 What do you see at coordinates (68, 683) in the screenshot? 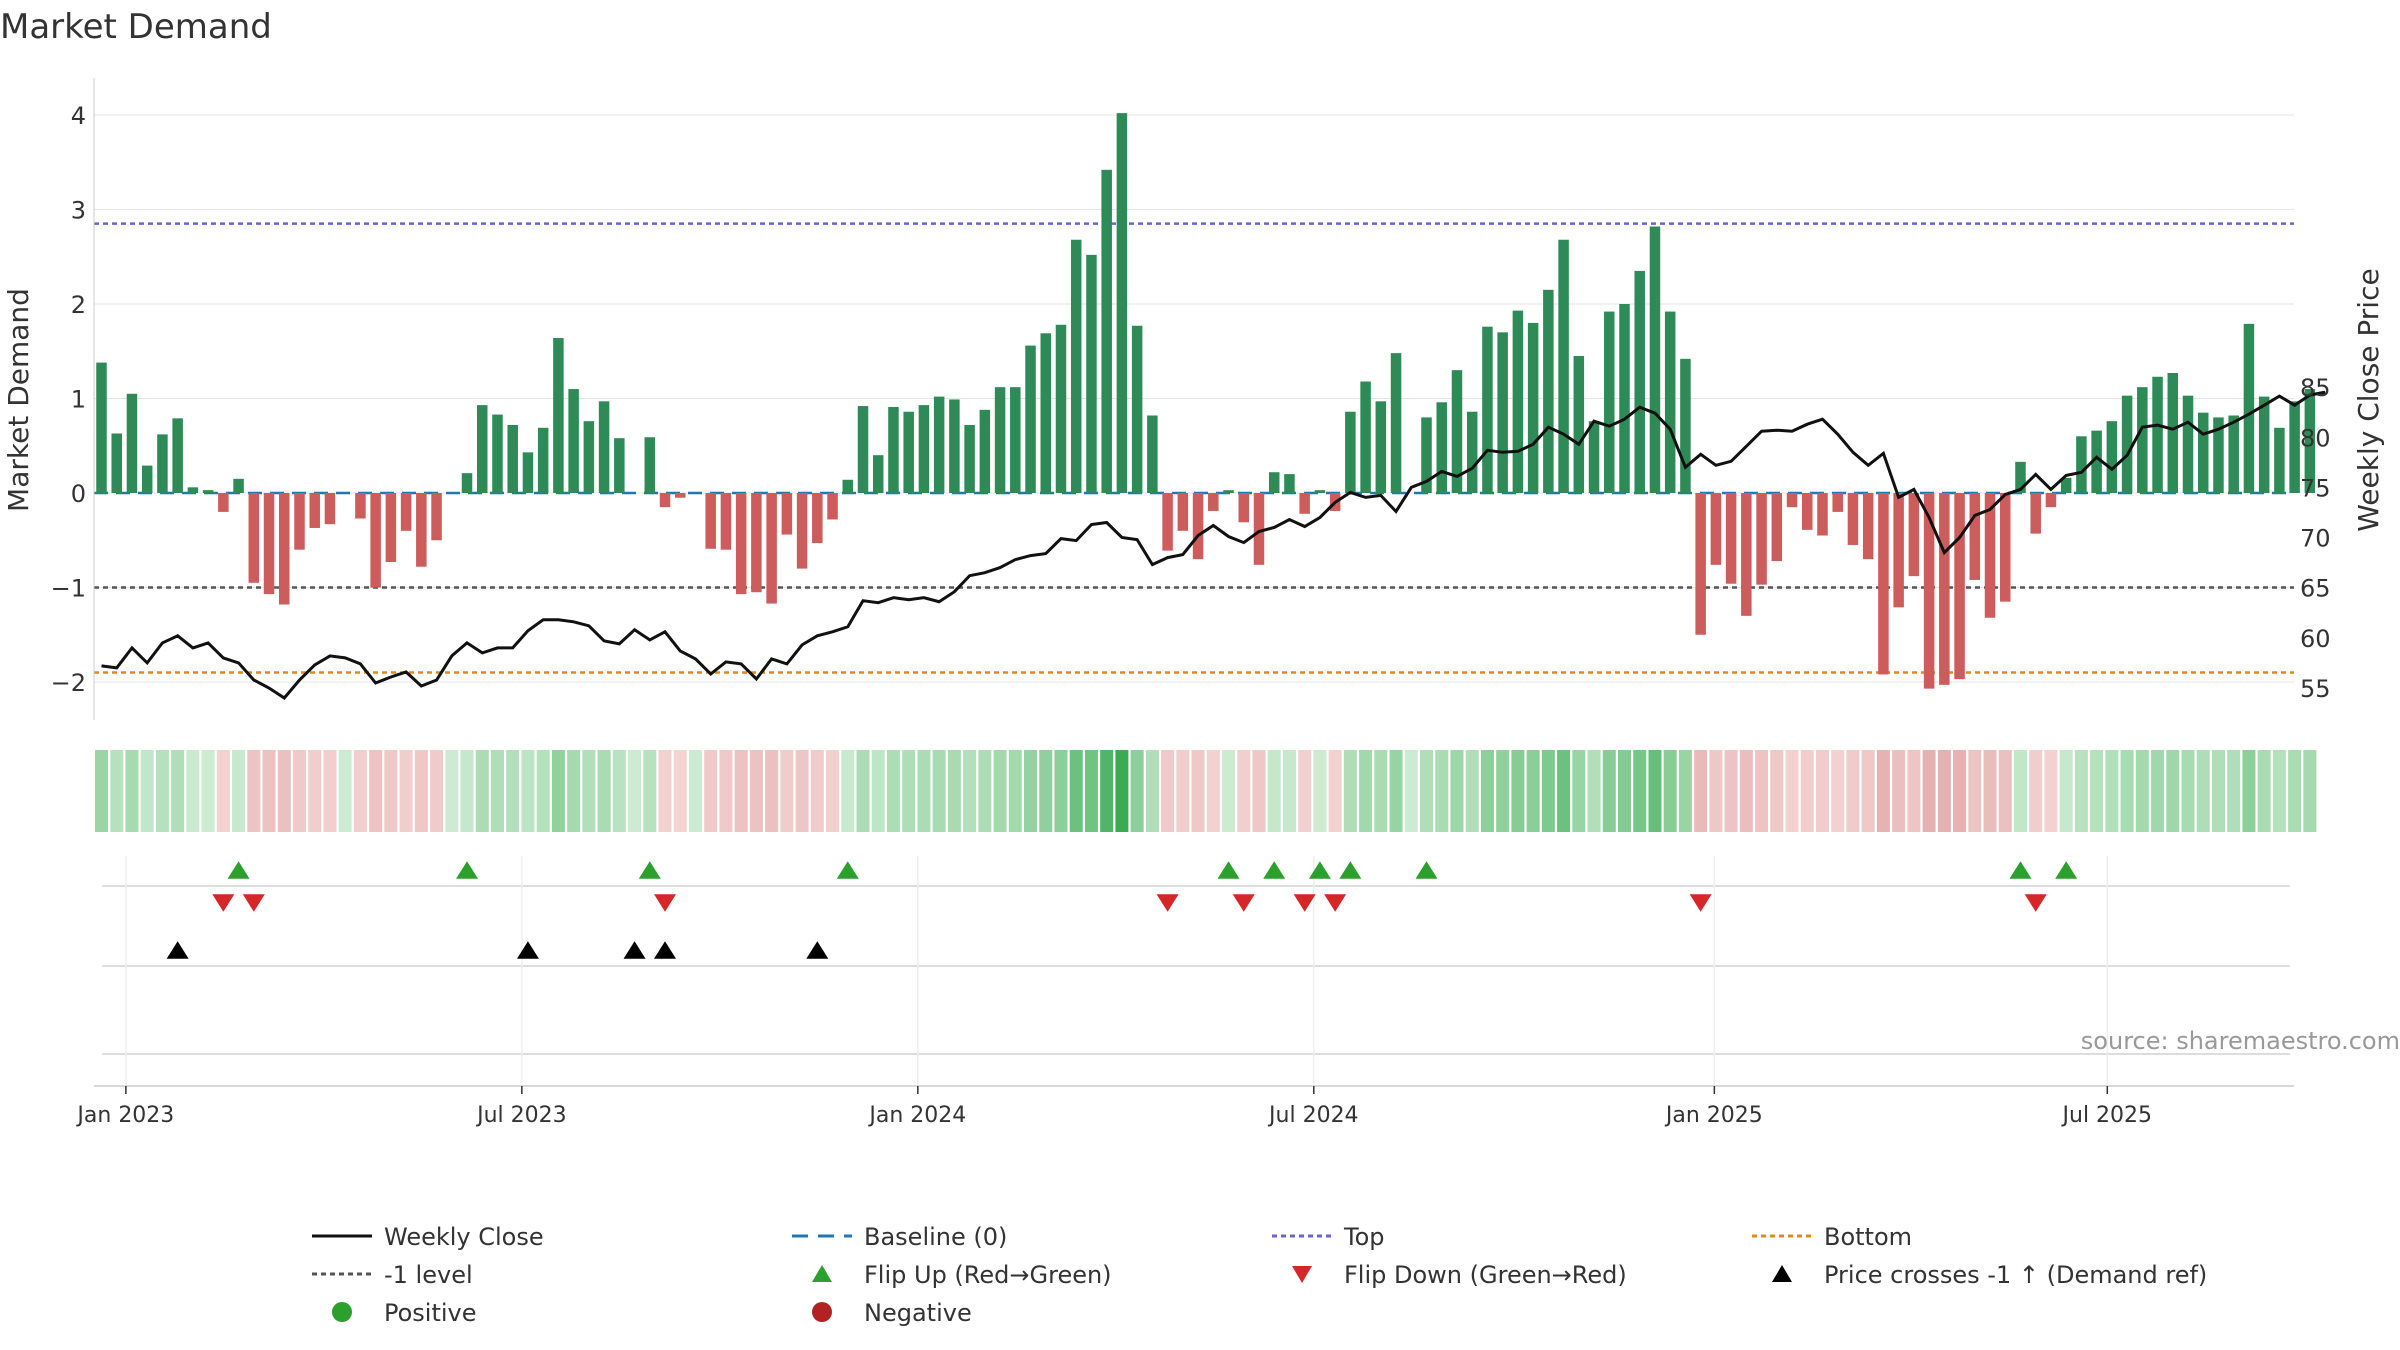
I see `y-tick-label-left: −2` at bounding box center [68, 683].